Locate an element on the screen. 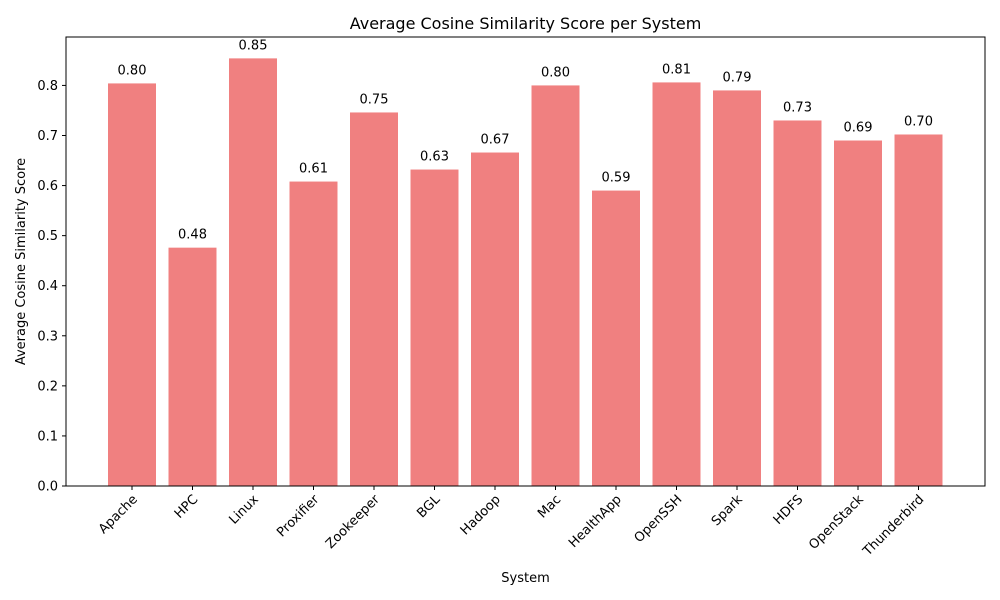 The height and width of the screenshot is (600, 1000). y-tick-label: 0.2 is located at coordinates (47, 386).